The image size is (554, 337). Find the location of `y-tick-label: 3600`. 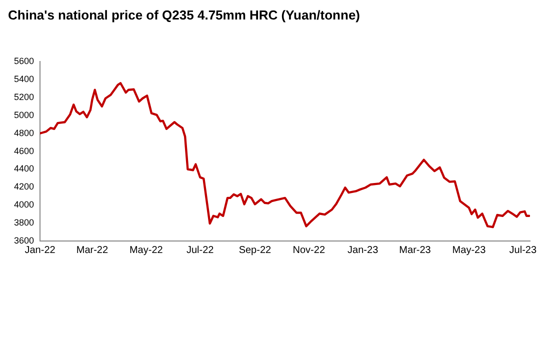

y-tick-label: 3600 is located at coordinates (24, 240).